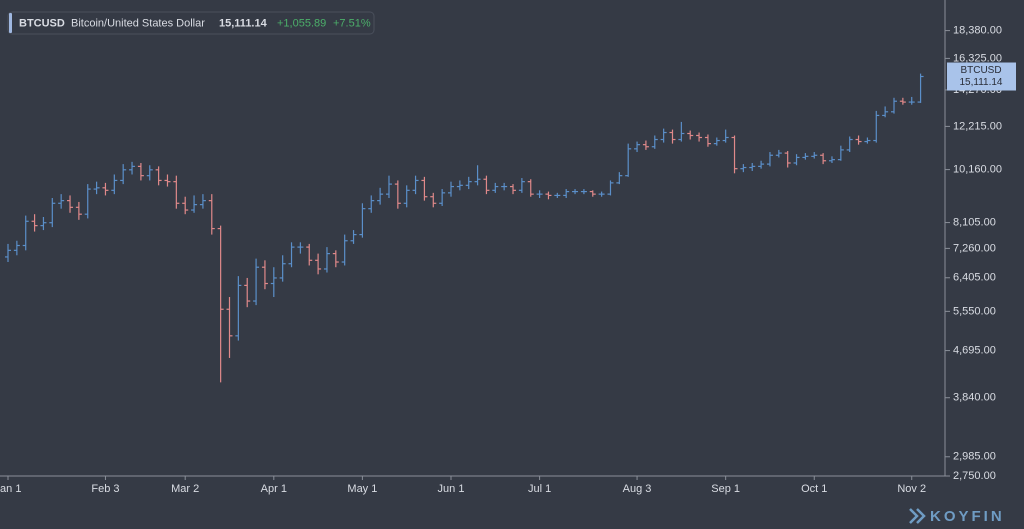 This screenshot has height=529, width=1024. I want to click on x-tick-label: Jul 1, so click(539, 489).